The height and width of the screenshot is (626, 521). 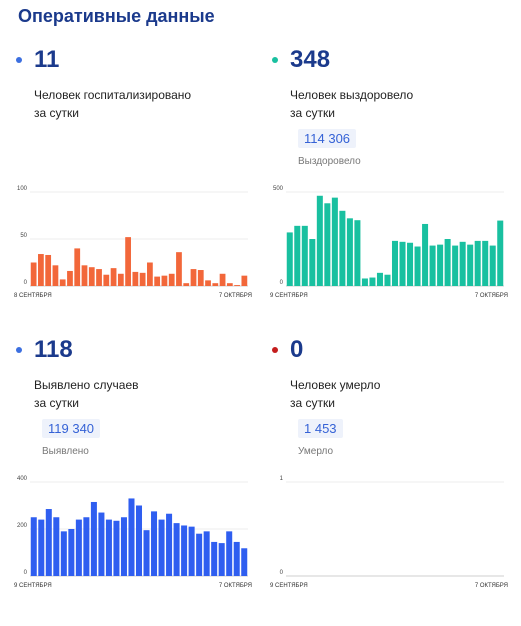 I want to click on y-tick-label: 200, so click(x=22, y=526).